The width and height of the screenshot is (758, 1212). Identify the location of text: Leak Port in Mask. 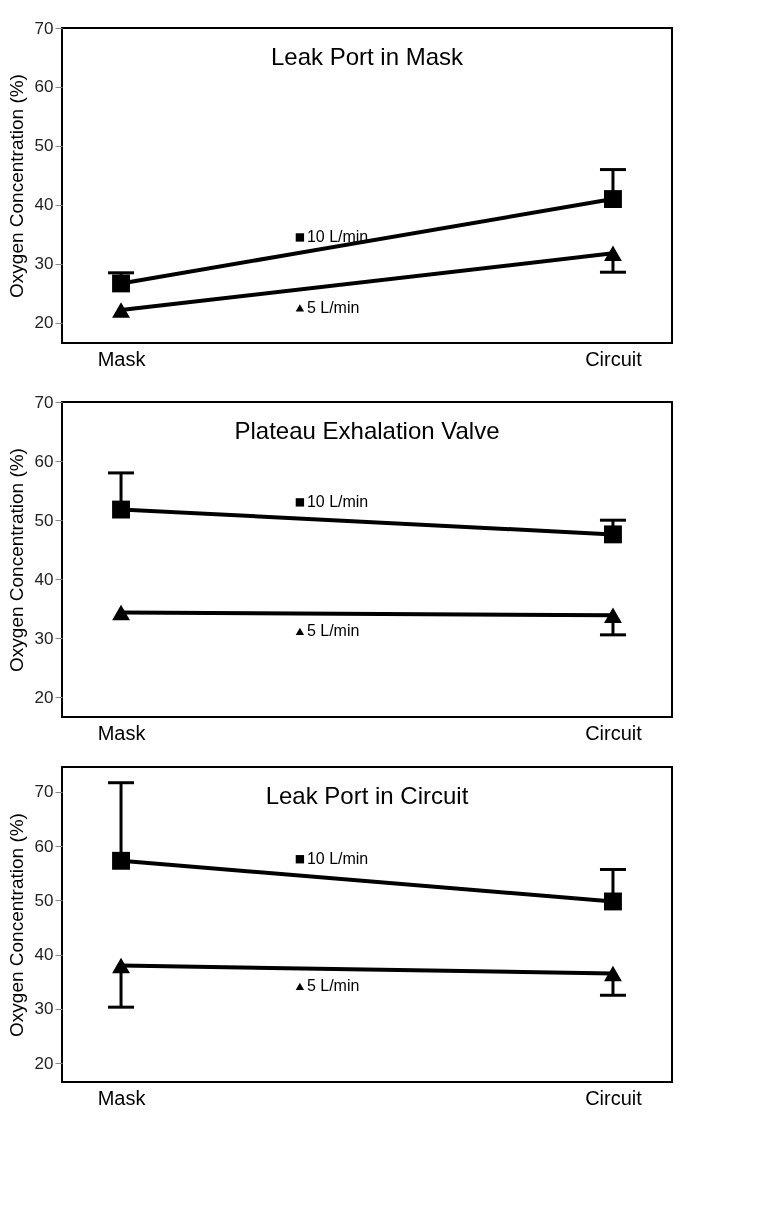
(367, 56).